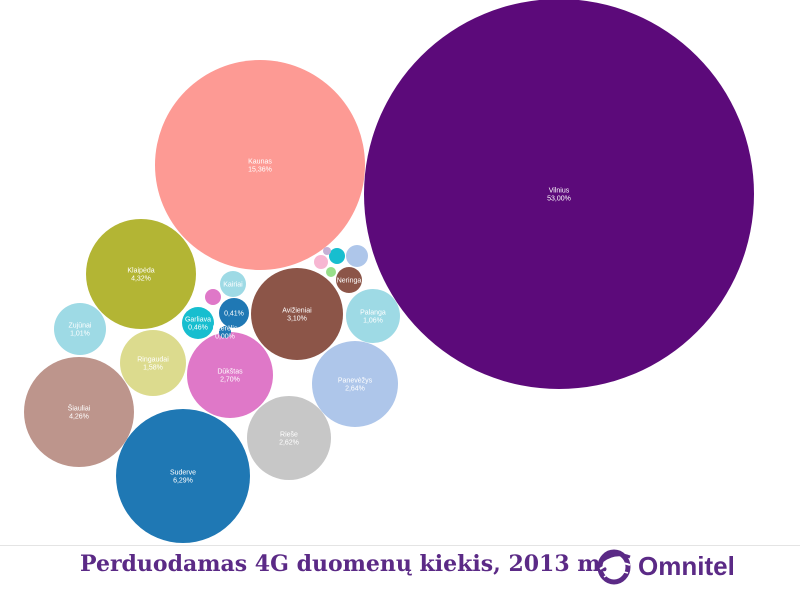 Image resolution: width=800 pixels, height=594 pixels. What do you see at coordinates (141, 279) in the screenshot?
I see `bubble-value-label: 4,32%` at bounding box center [141, 279].